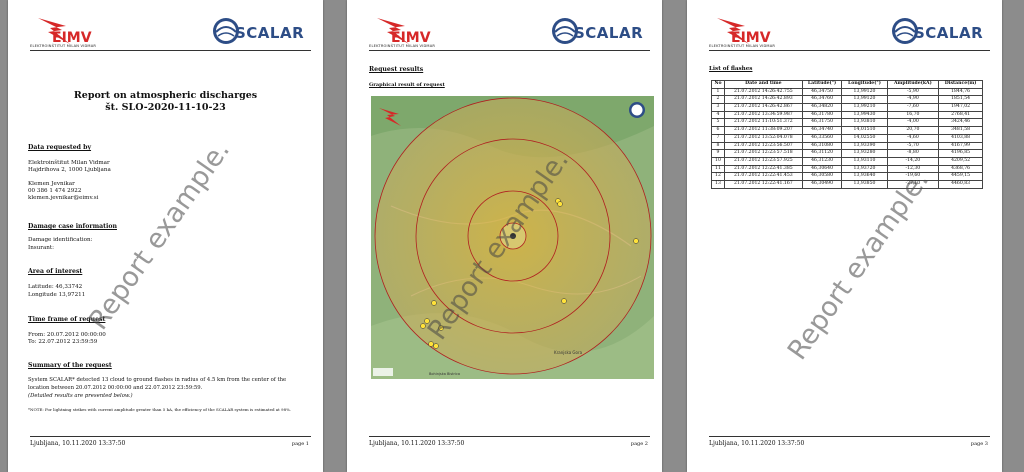 The image size is (1024, 472). Describe the element at coordinates (960, 153) in the screenshot. I see `table-cell: 4196,85` at that location.